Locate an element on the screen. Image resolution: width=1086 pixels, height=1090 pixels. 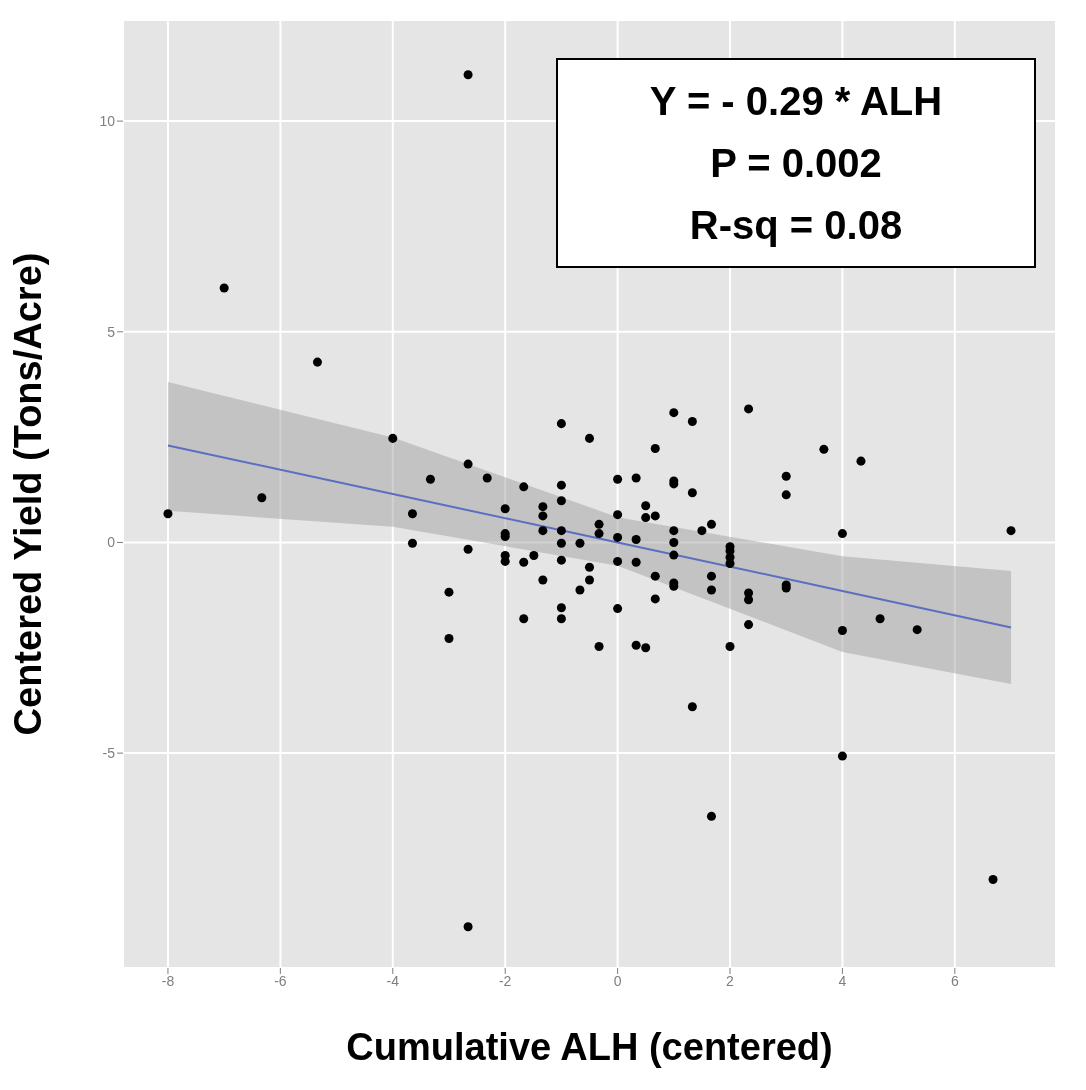
line-series is located at coordinates (589, 536).